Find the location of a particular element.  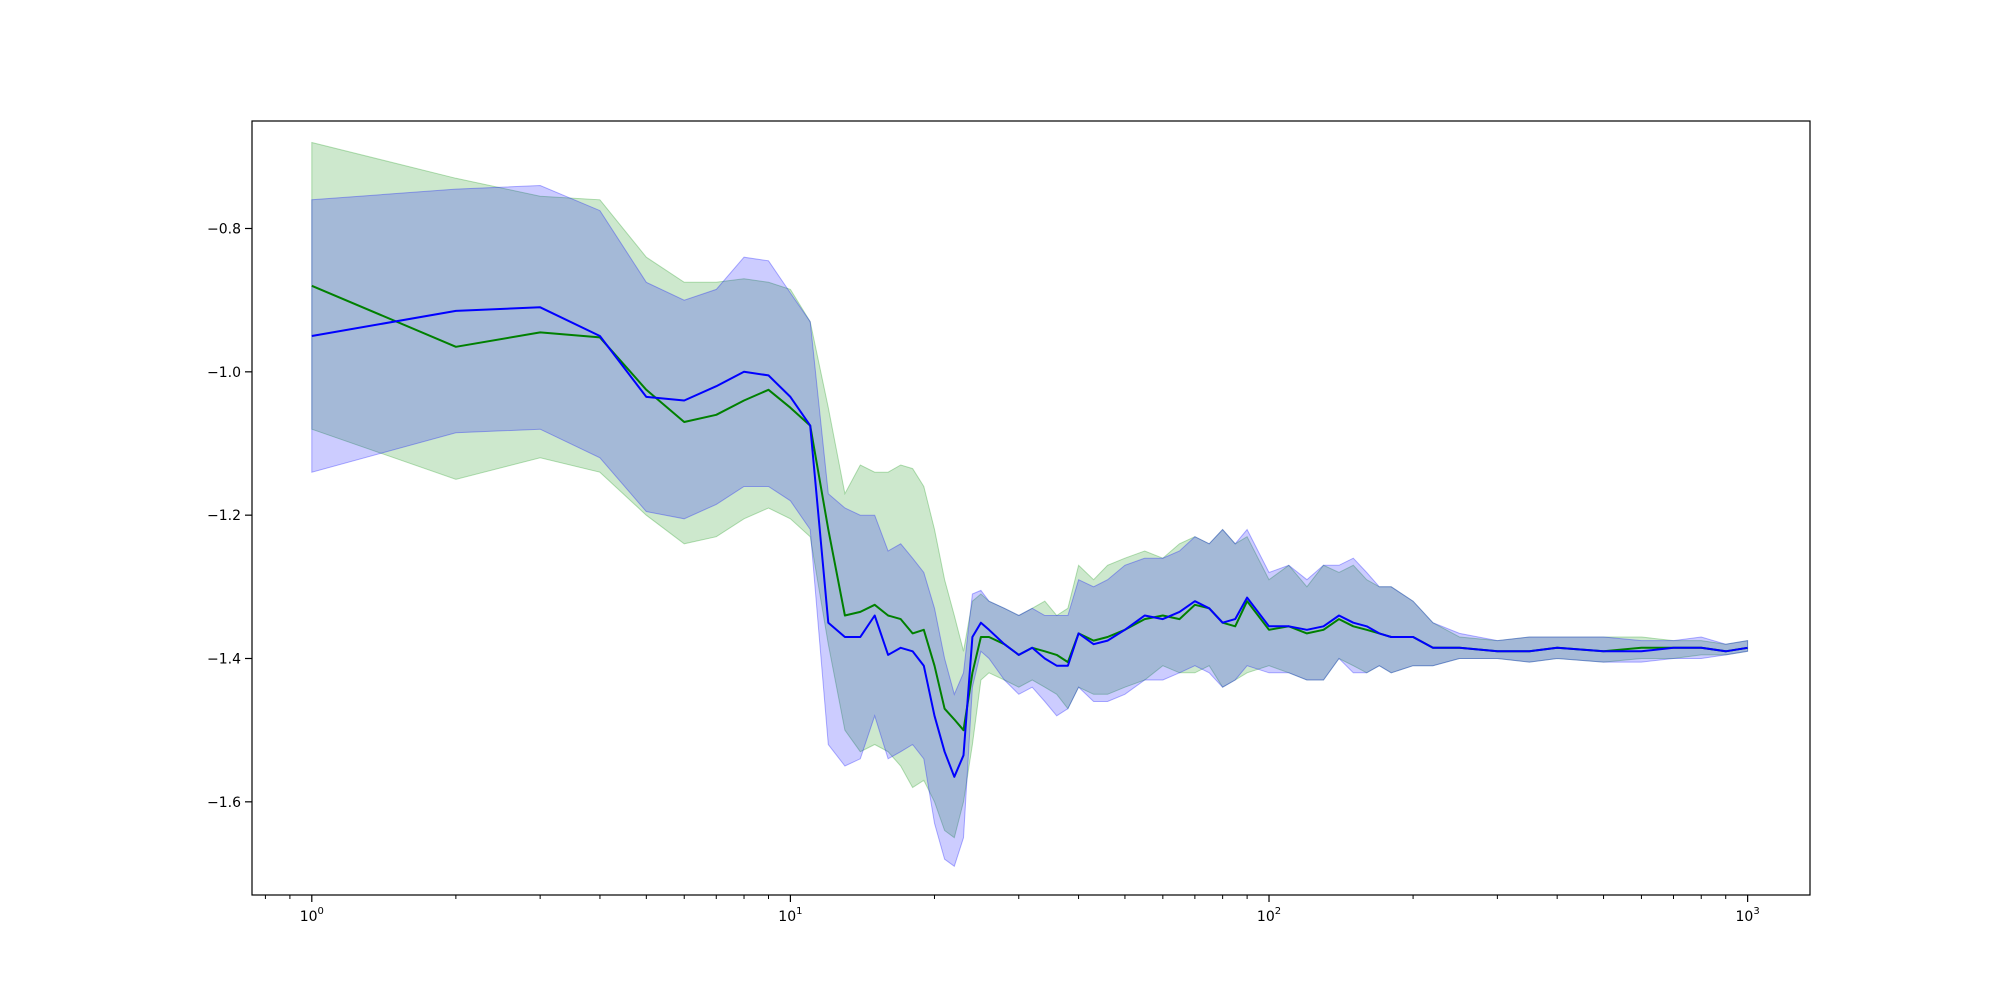

x-tick-label: 10³ is located at coordinates (1748, 915).